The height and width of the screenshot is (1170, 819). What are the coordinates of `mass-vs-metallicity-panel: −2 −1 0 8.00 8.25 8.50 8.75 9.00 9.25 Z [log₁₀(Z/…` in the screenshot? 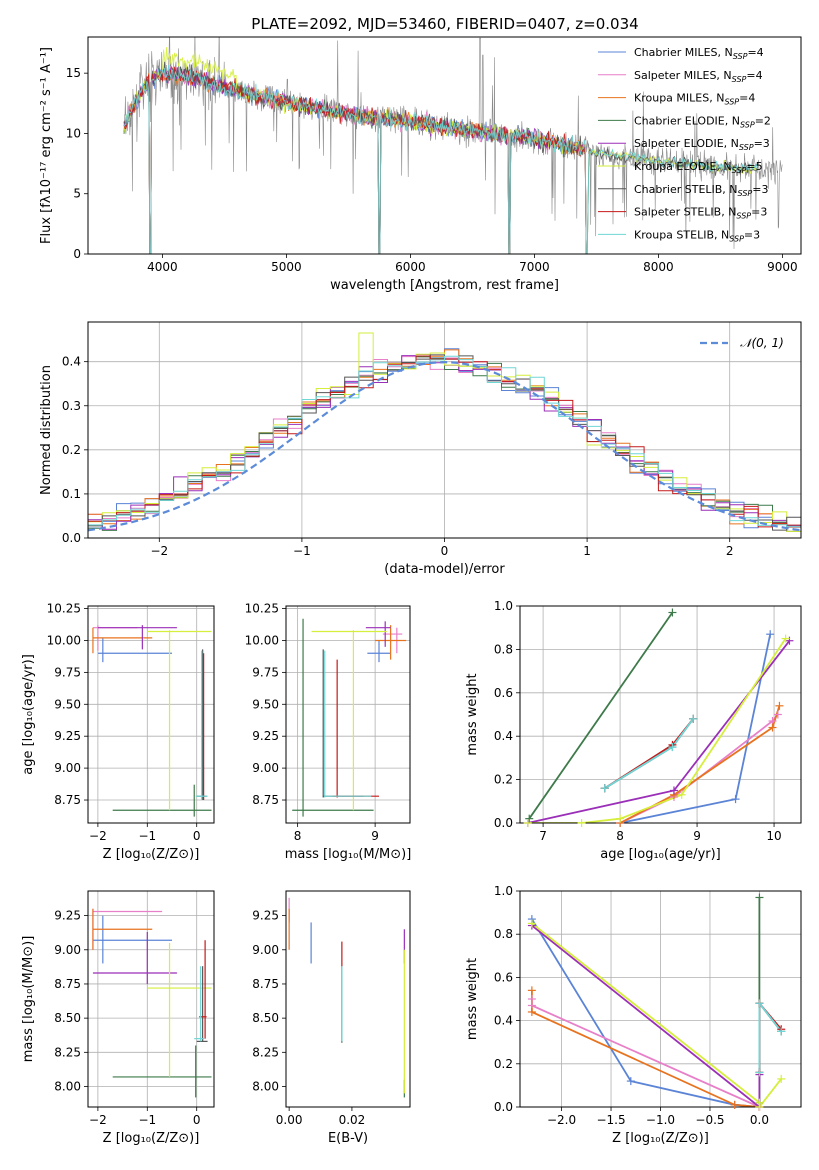 It's located at (118, 1018).